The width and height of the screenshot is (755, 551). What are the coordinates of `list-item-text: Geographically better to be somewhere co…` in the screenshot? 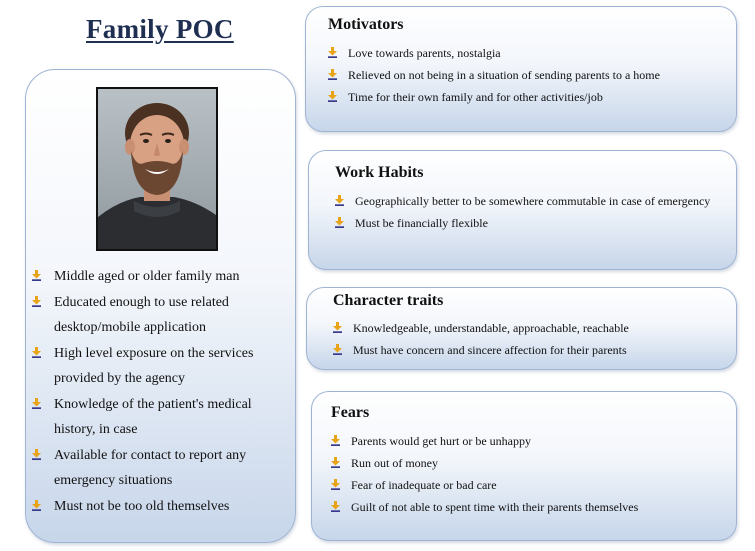 It's located at (533, 201).